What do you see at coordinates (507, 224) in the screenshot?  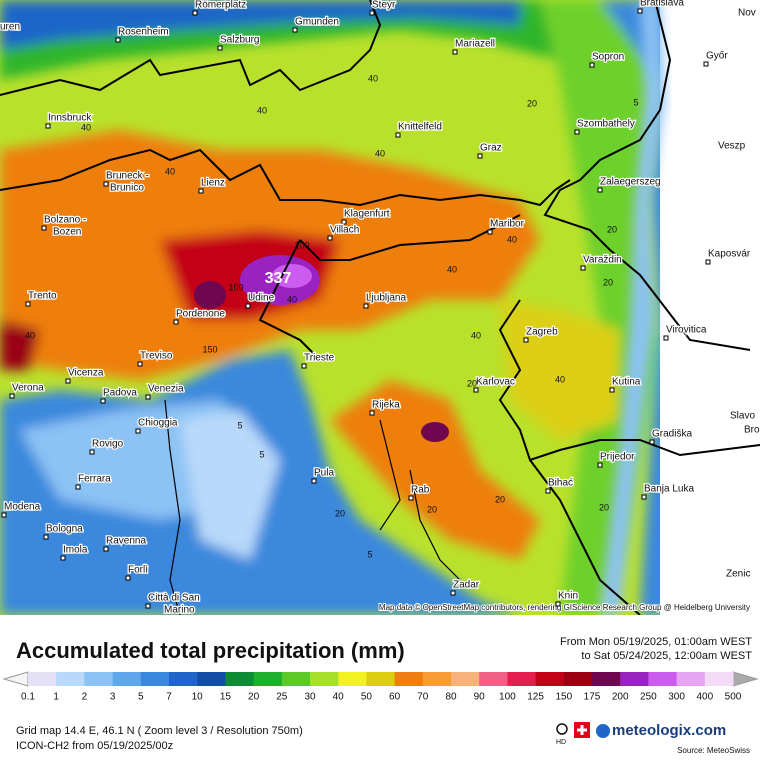 I see `city-label: Maribor` at bounding box center [507, 224].